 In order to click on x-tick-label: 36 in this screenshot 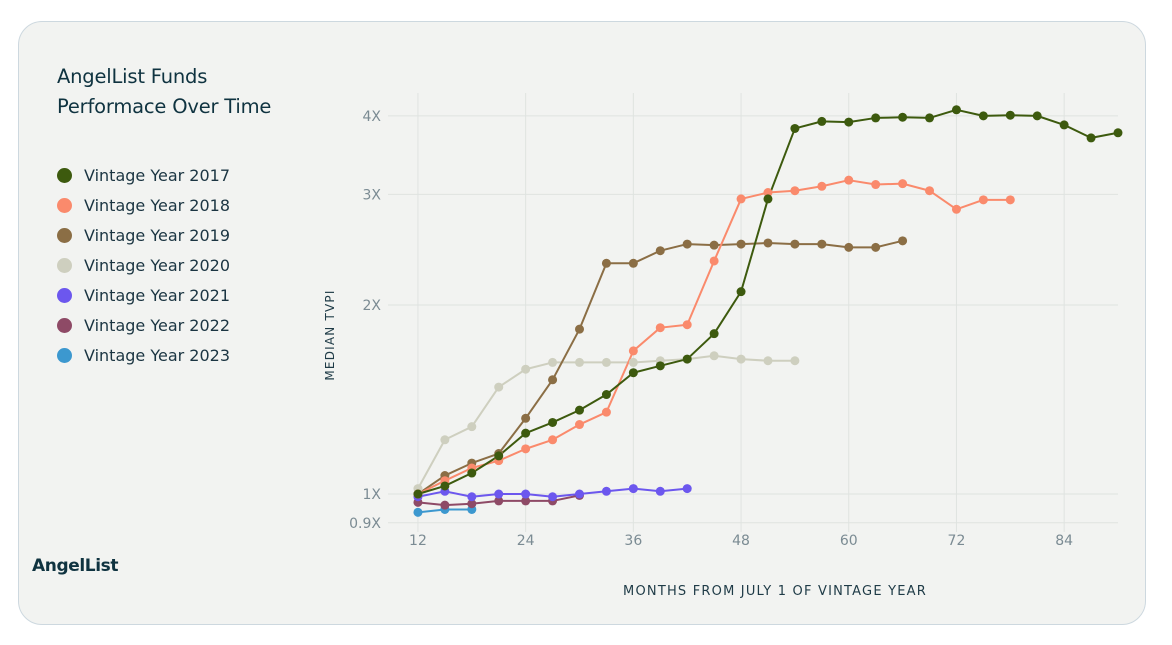, I will do `click(633, 541)`.